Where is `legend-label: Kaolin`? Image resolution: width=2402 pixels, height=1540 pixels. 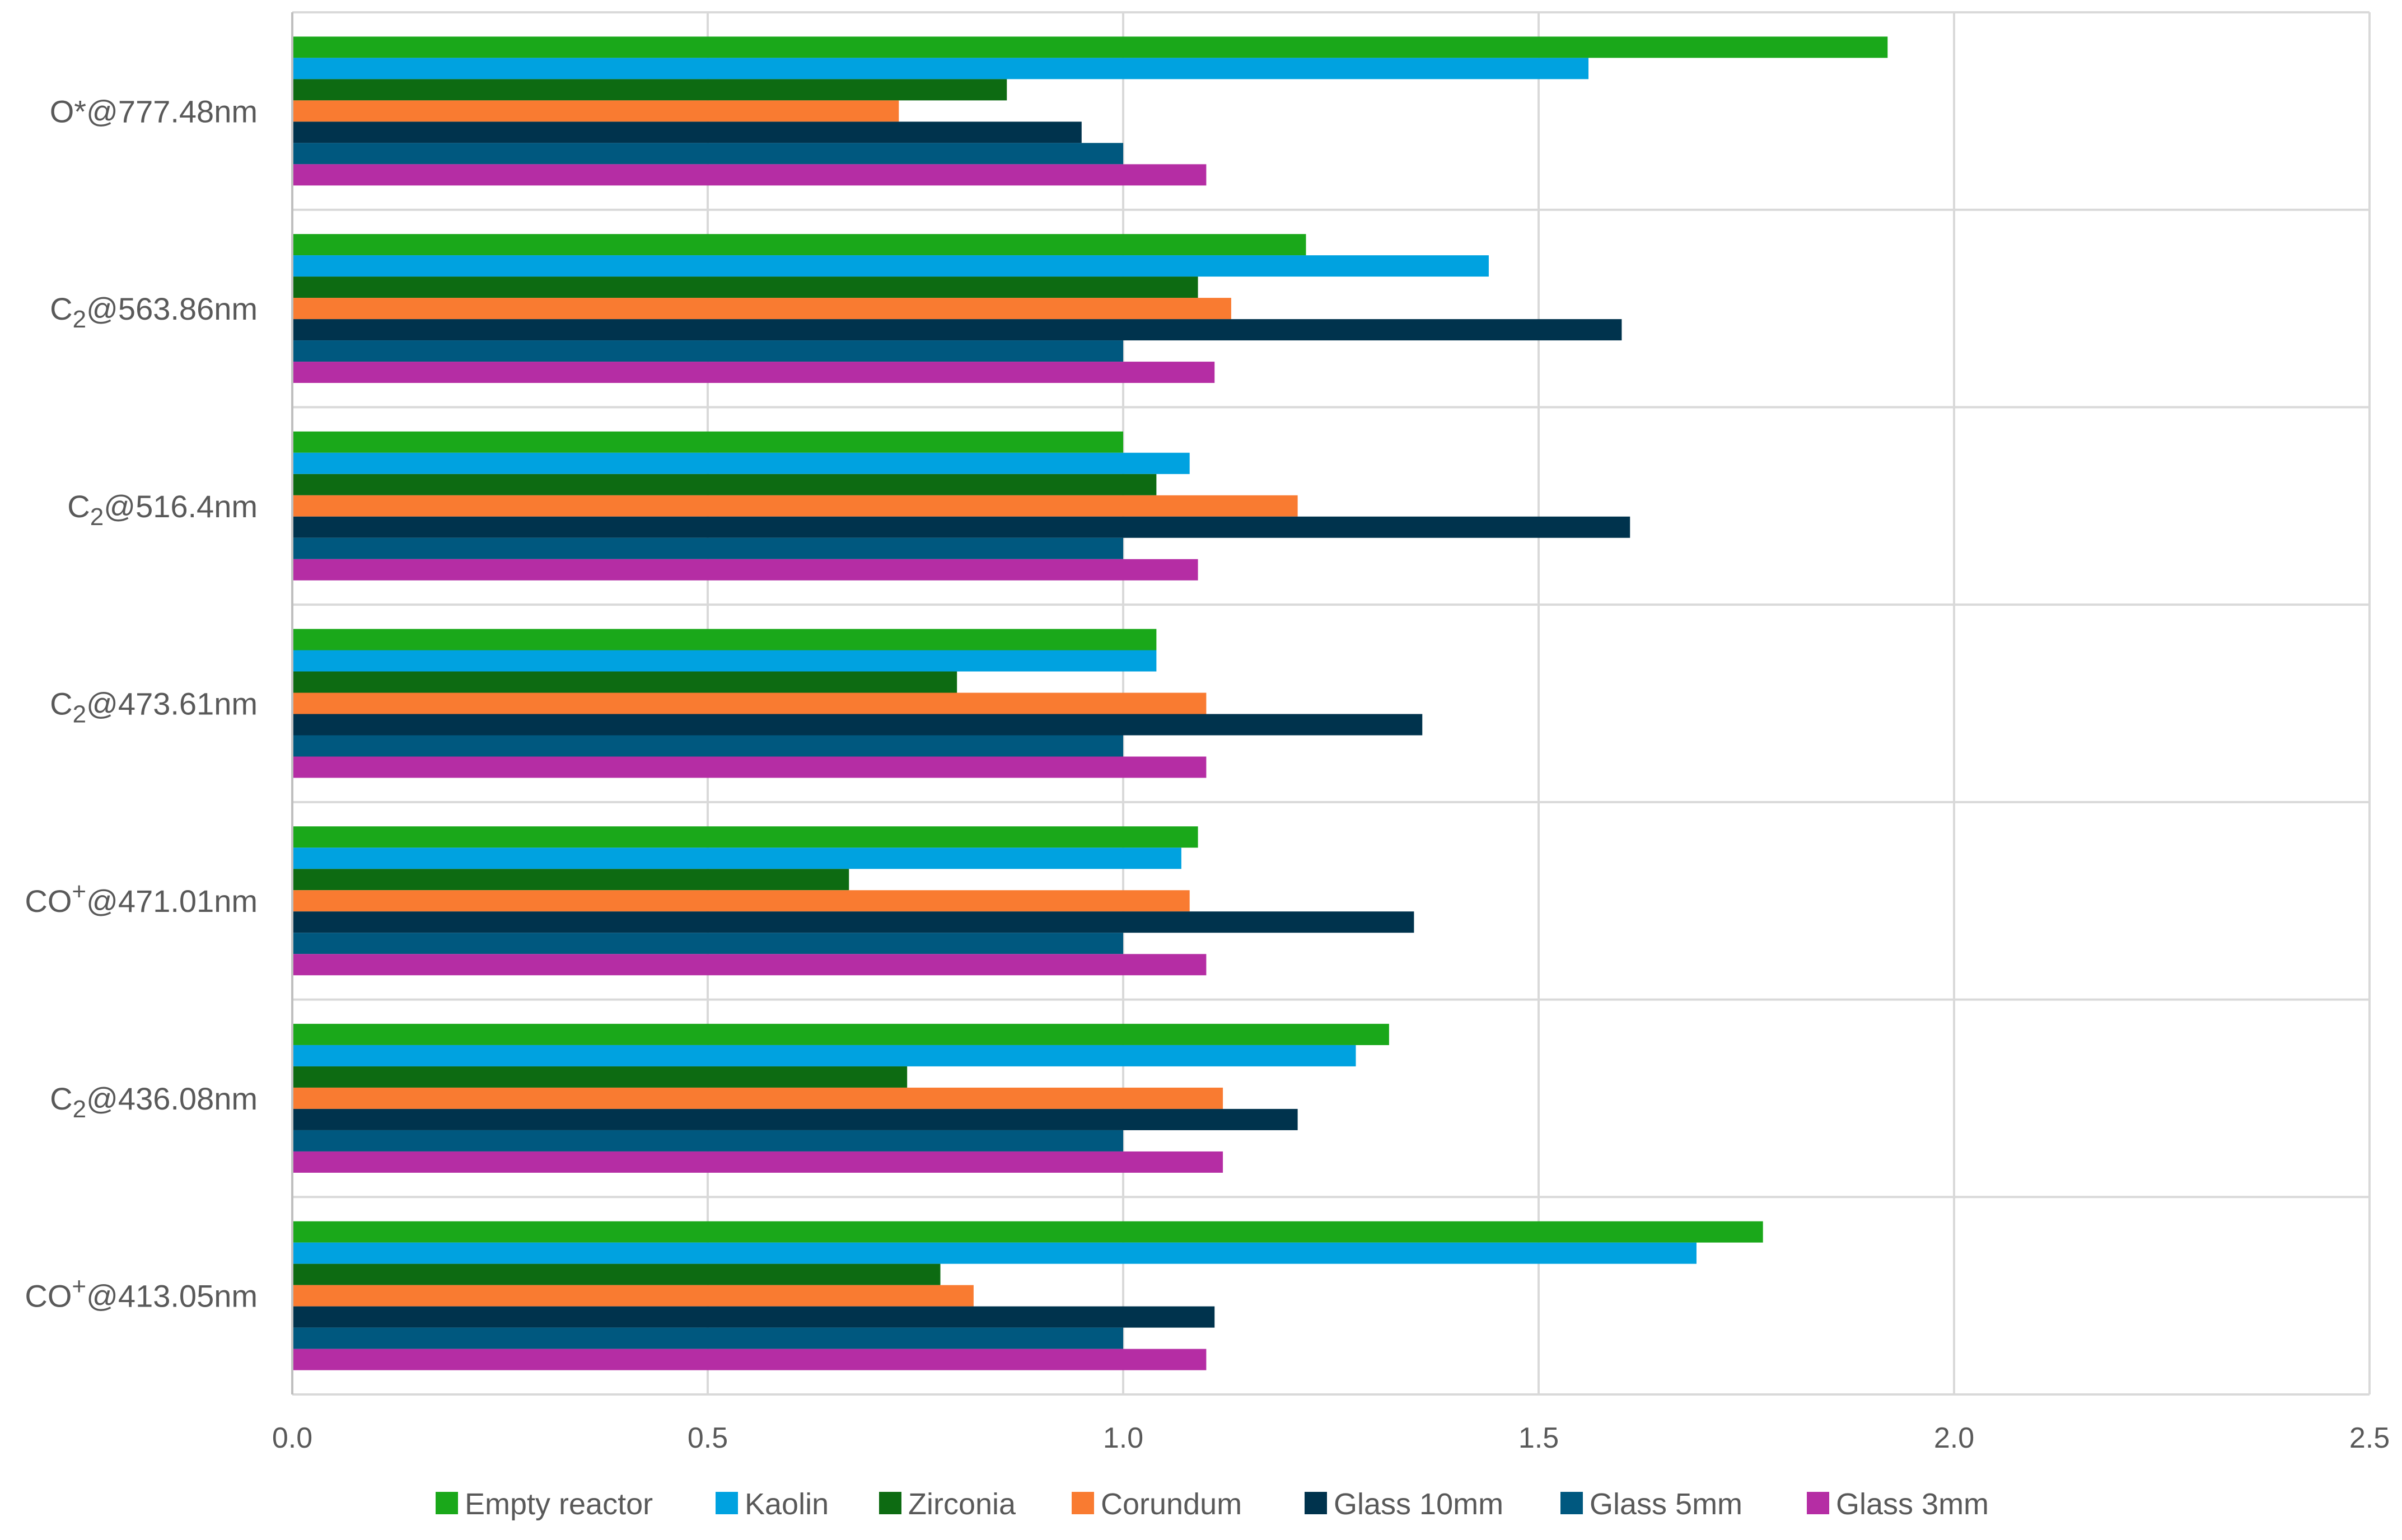 legend-label: Kaolin is located at coordinates (787, 1504).